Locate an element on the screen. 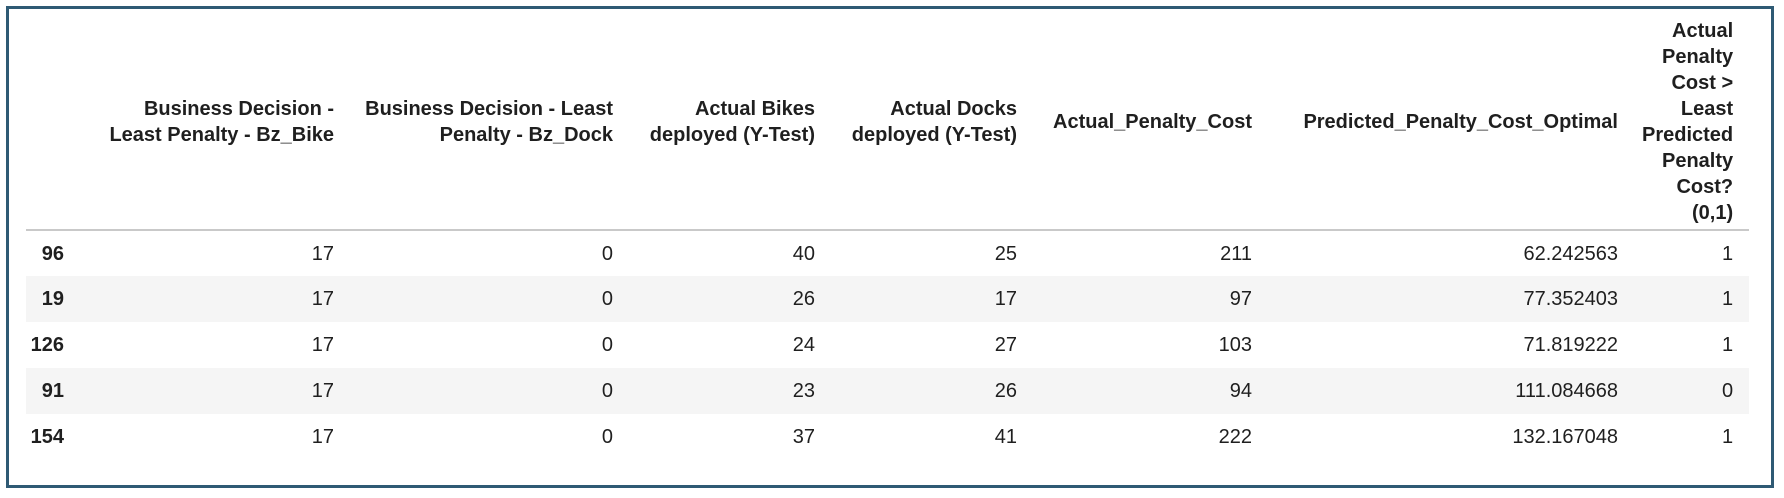 This screenshot has width=1784, height=498. column-header-label: Actual Docks deployed (Y-Test) is located at coordinates (934, 122).